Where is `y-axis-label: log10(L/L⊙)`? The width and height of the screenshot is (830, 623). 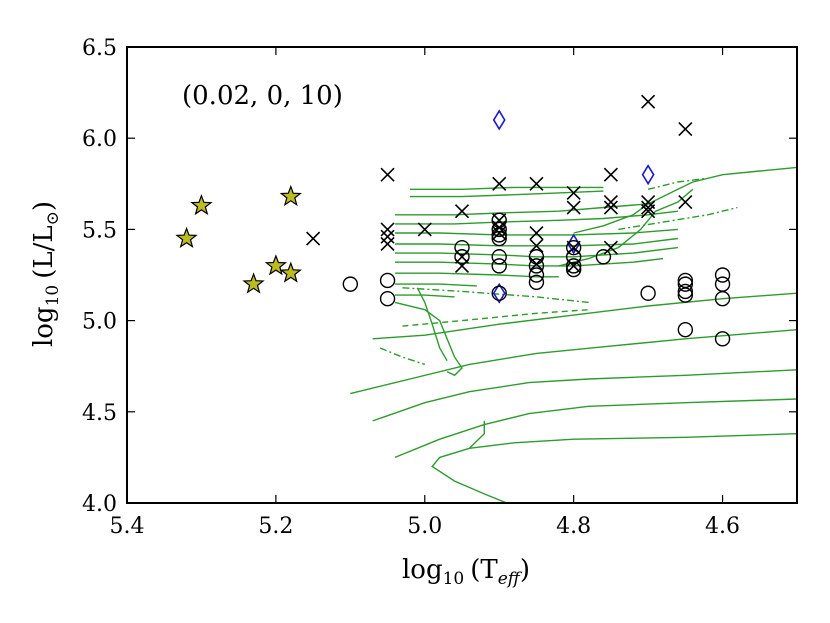 y-axis-label: log10(L/L⊙) is located at coordinates (46, 274).